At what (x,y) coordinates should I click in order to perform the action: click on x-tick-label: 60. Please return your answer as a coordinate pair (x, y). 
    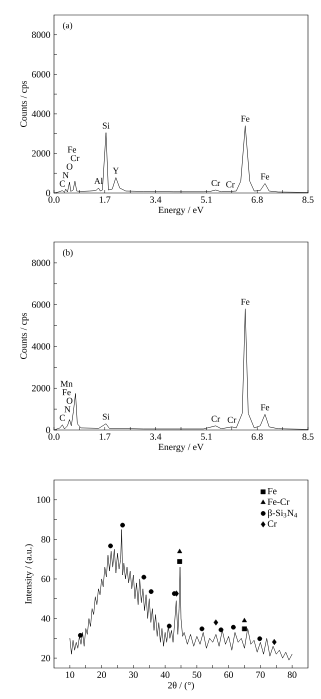
    Looking at the image, I should click on (228, 675).